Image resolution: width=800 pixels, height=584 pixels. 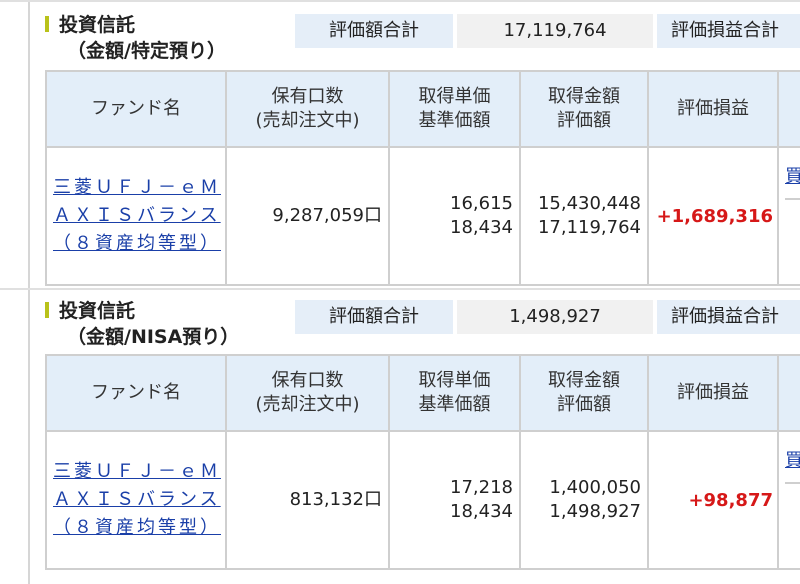 What do you see at coordinates (555, 31) in the screenshot?
I see `valuation-total-value: 17,119,764` at bounding box center [555, 31].